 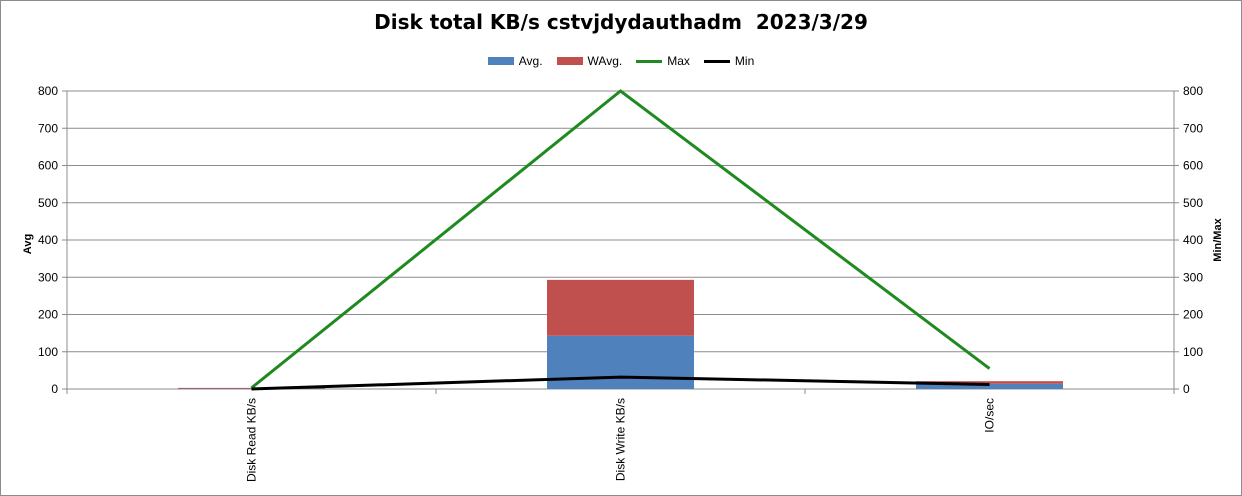 I want to click on y-tick-label-right: 400, so click(x=1193, y=240).